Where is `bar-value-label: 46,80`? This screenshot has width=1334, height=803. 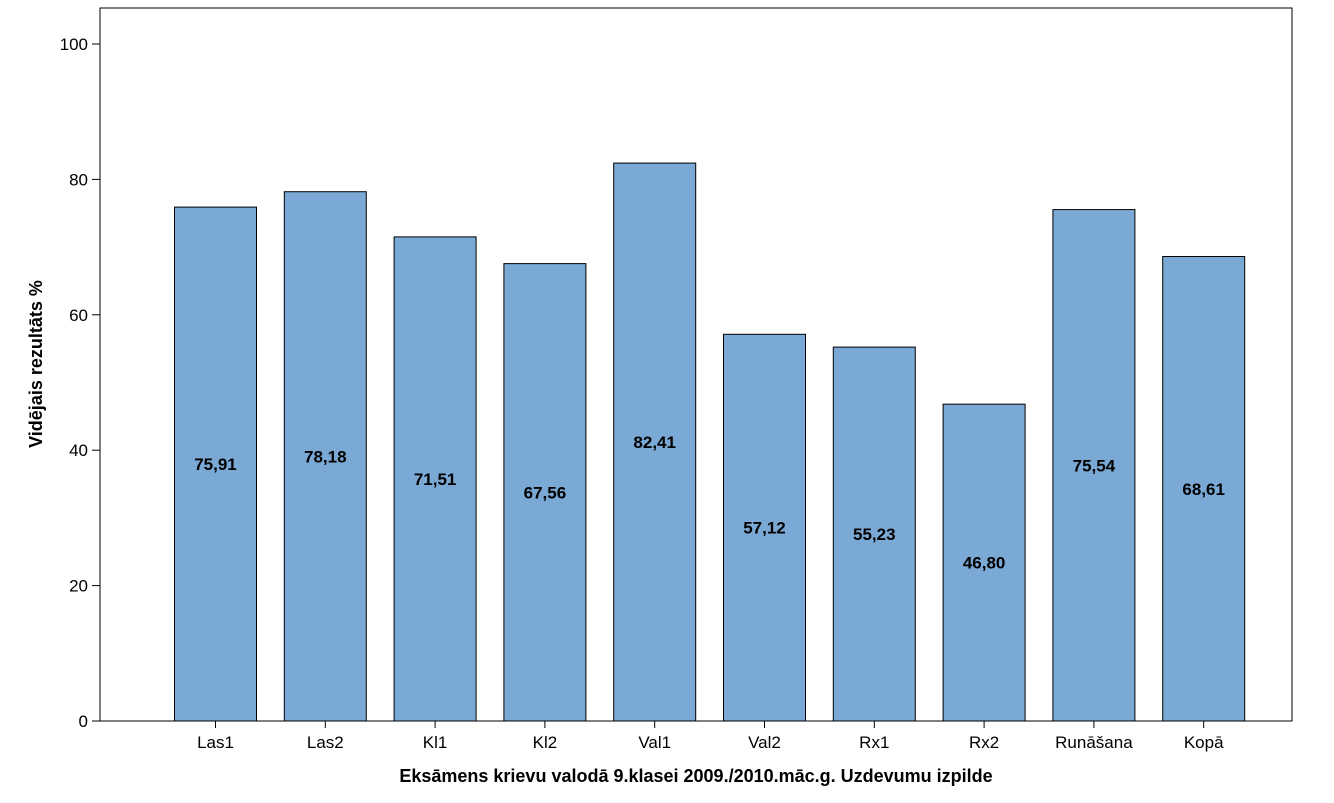 bar-value-label: 46,80 is located at coordinates (984, 563).